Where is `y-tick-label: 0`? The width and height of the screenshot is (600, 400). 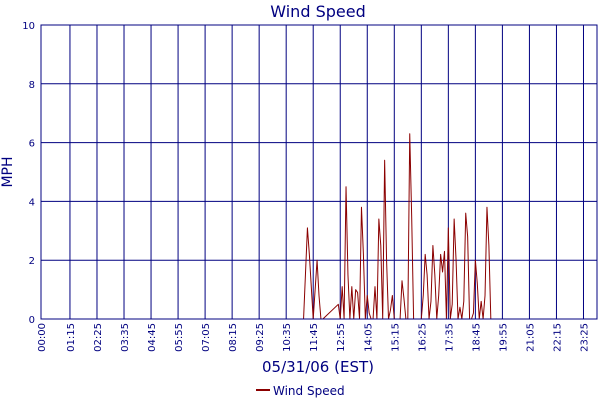
y-tick-label: 0 is located at coordinates (32, 320).